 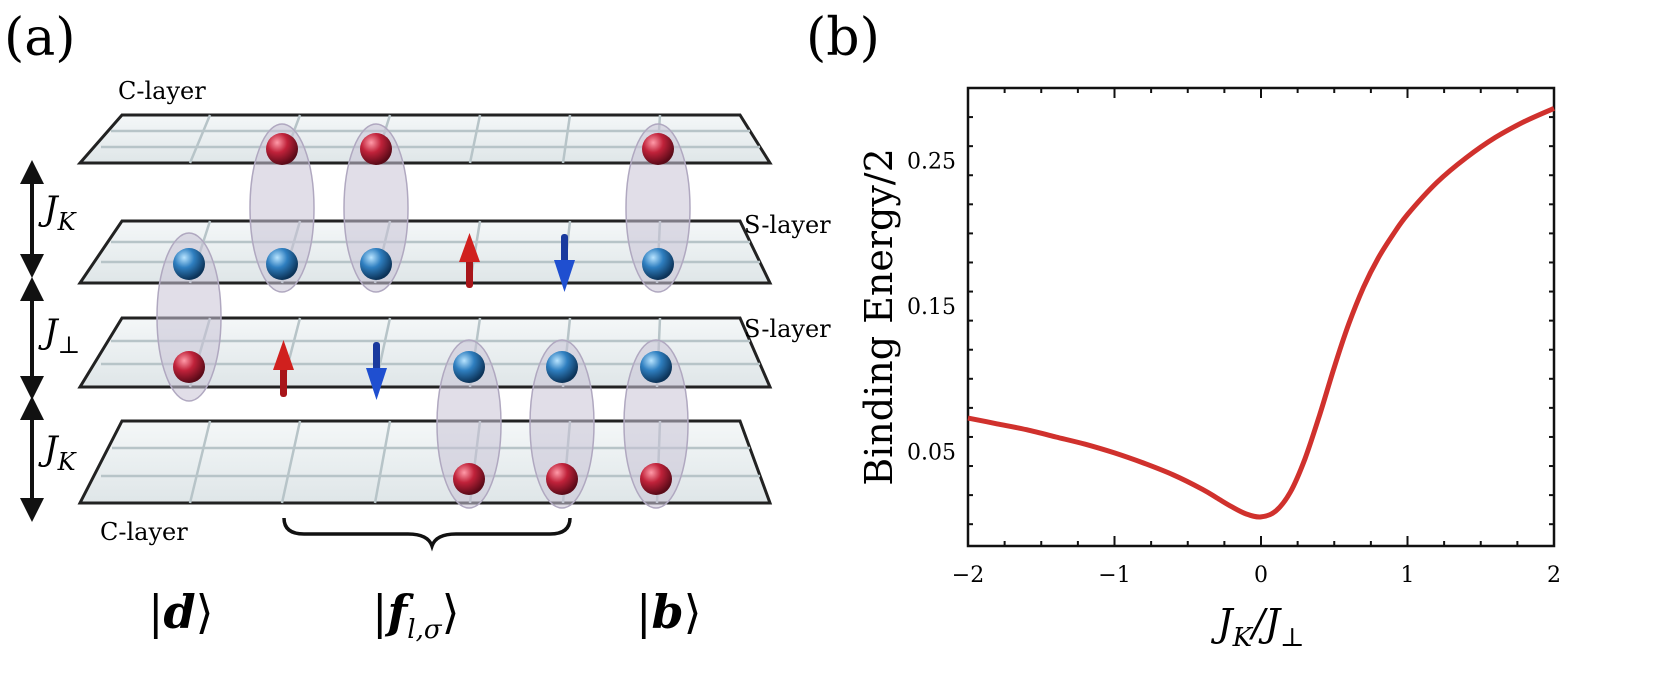 I want to click on y-tick-label: 0.05, so click(x=931, y=452).